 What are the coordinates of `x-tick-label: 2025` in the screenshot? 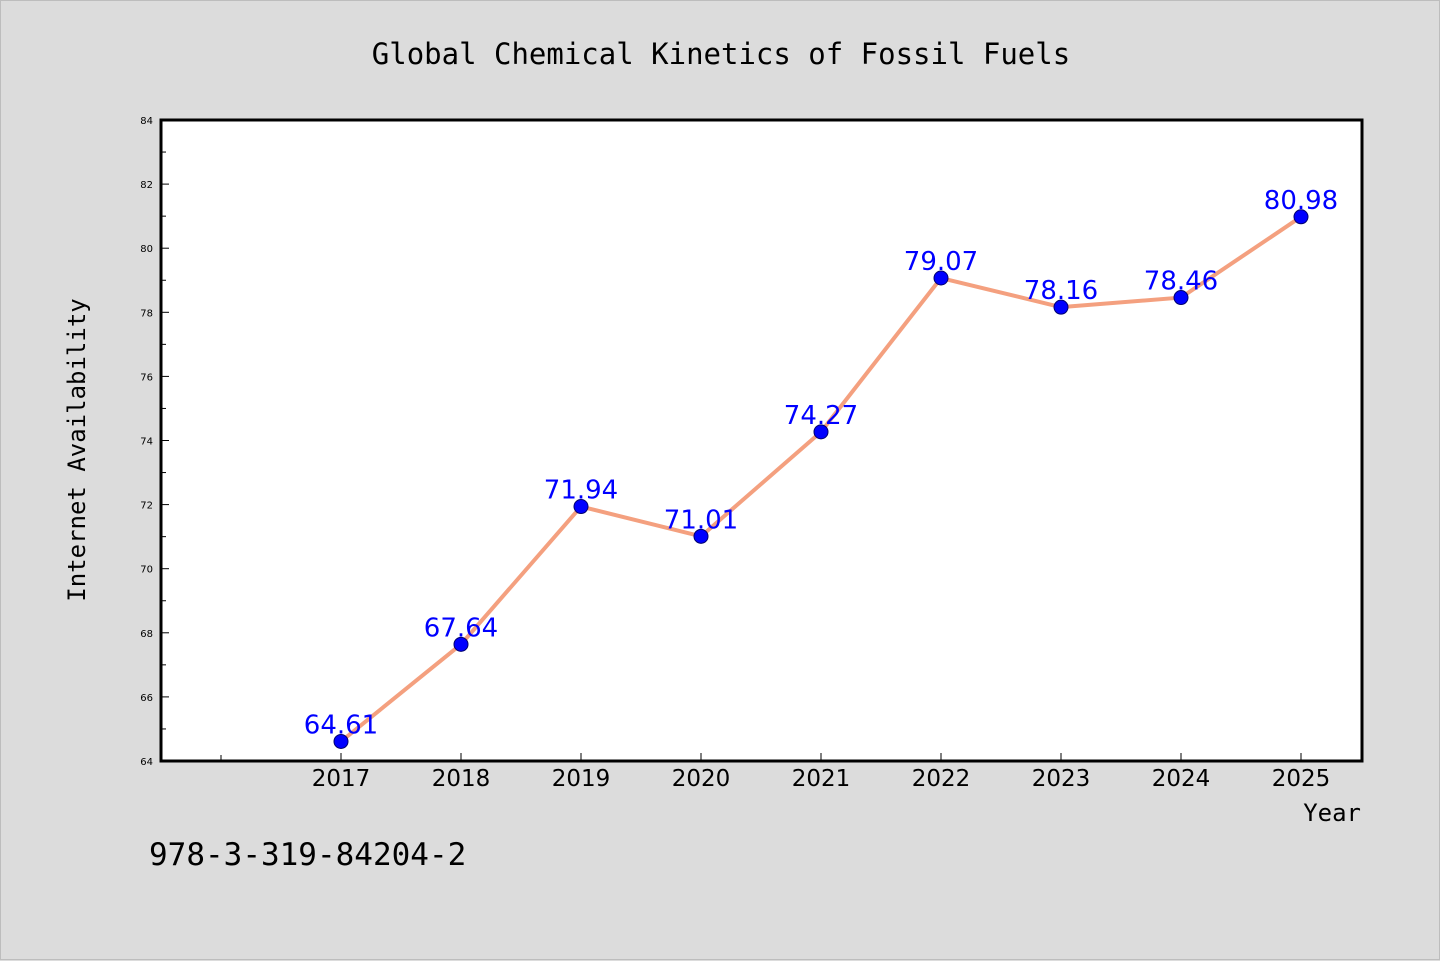 It's located at (1301, 779).